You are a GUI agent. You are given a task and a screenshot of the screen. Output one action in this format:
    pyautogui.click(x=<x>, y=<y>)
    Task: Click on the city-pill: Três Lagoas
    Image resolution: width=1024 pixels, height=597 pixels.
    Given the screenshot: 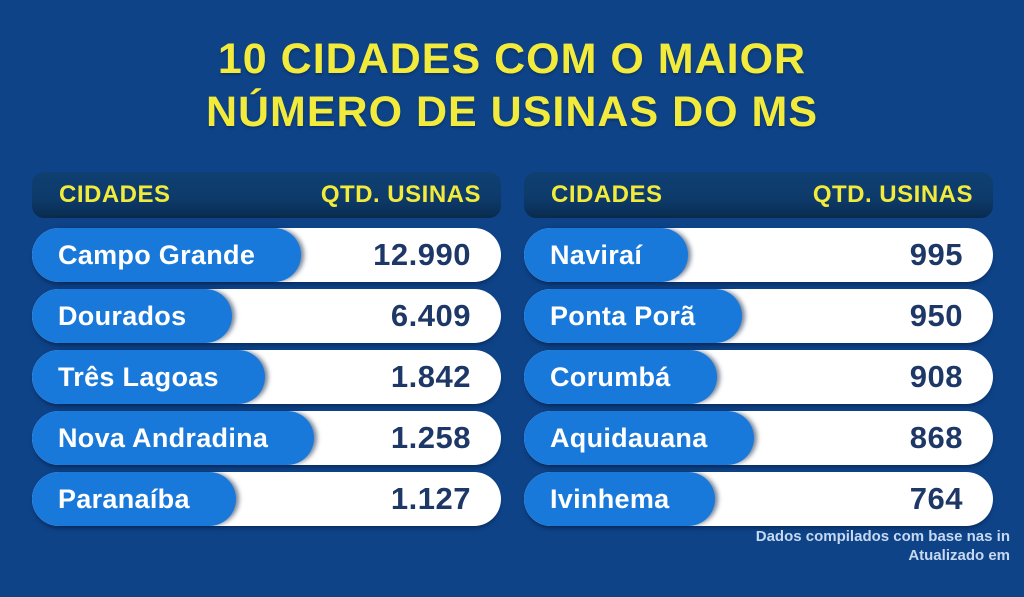 What is the action you would take?
    pyautogui.click(x=148, y=377)
    